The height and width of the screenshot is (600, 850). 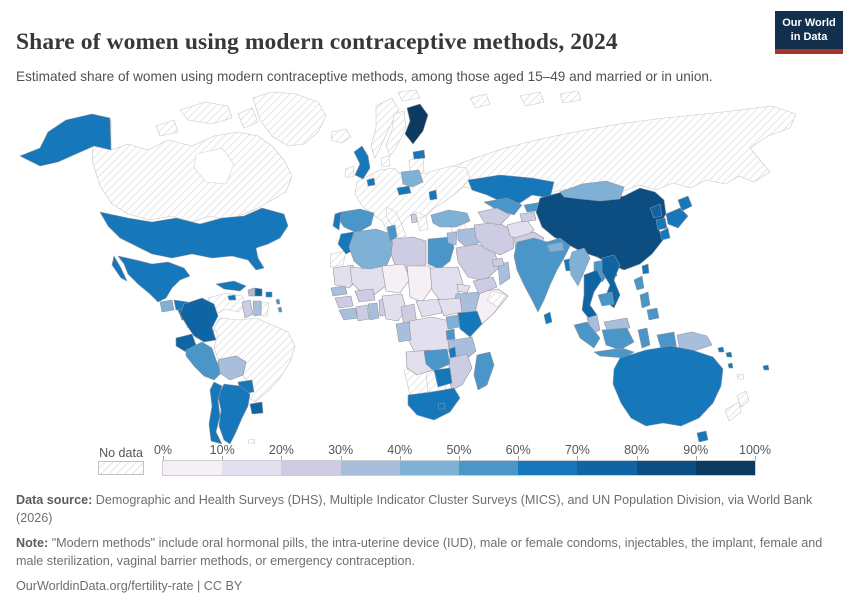 What do you see at coordinates (470, 324) in the screenshot?
I see `region-kenya` at bounding box center [470, 324].